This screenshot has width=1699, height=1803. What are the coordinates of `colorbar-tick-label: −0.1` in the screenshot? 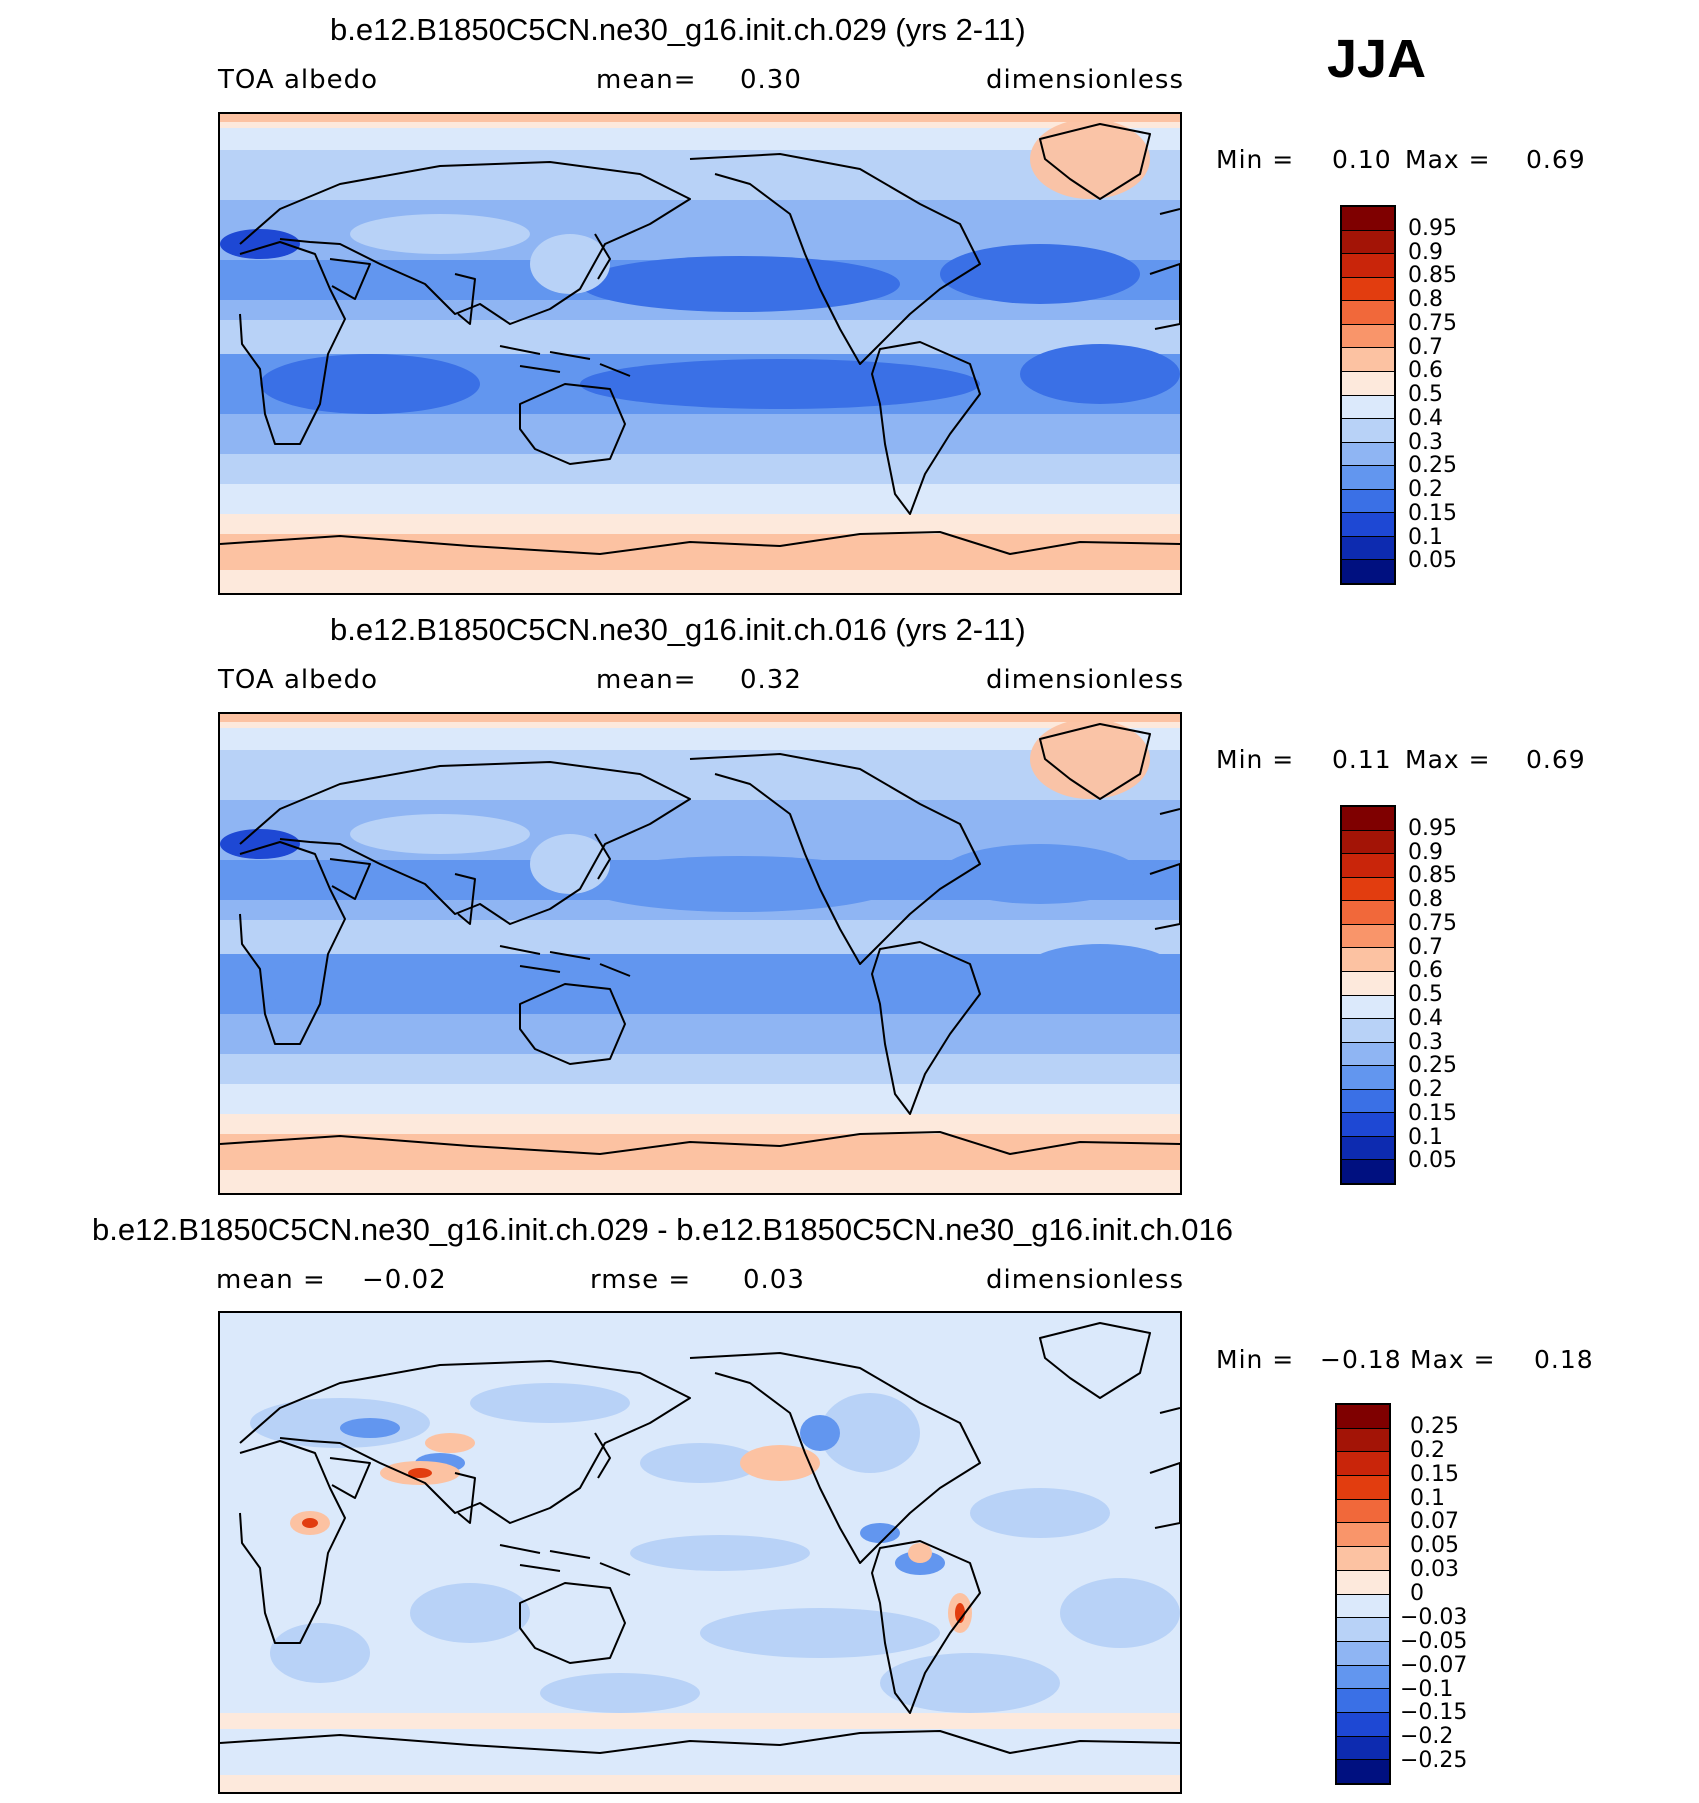 It's located at (1427, 1689).